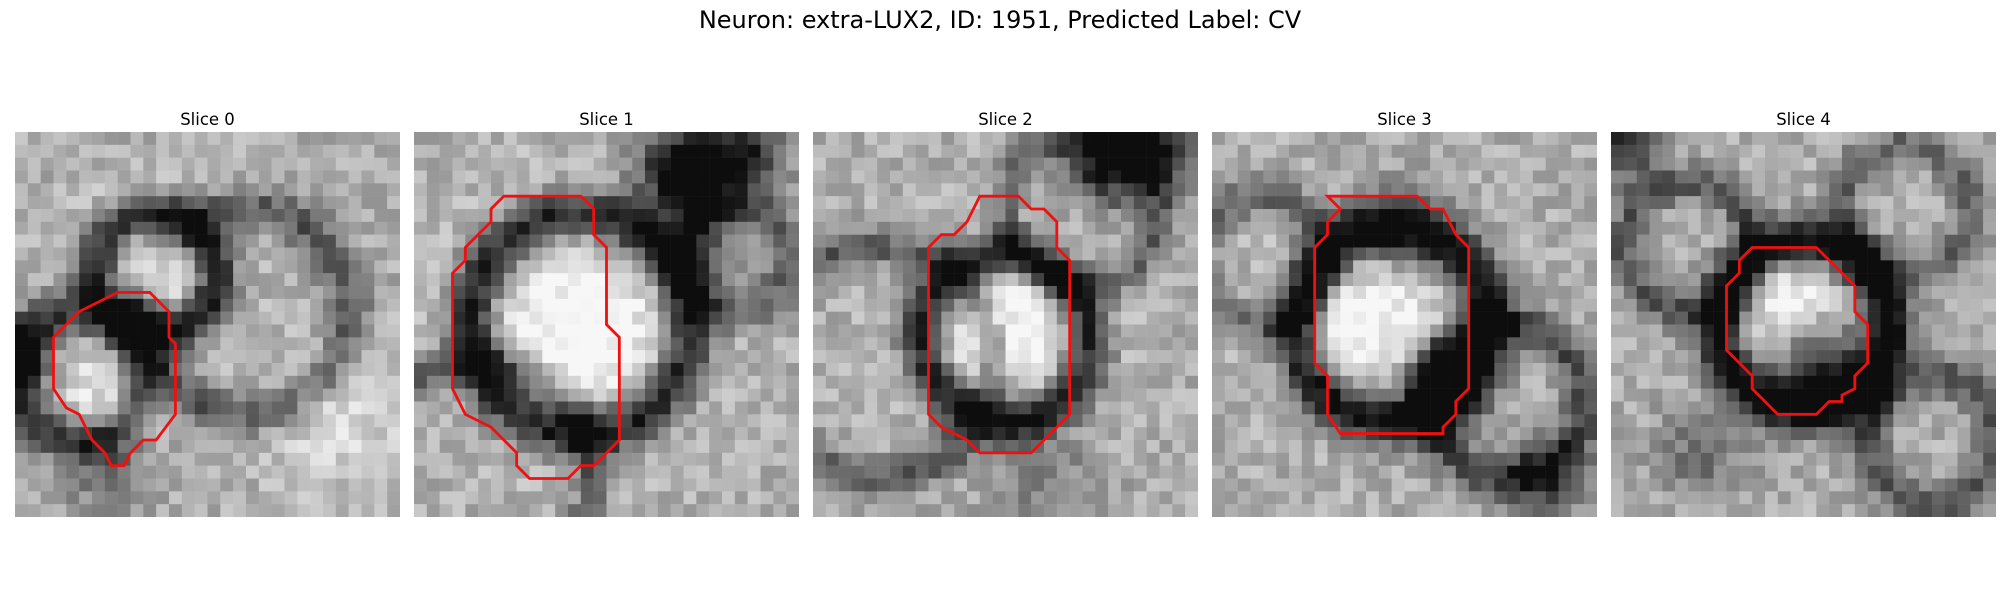 This screenshot has width=2000, height=600. What do you see at coordinates (207, 119) in the screenshot?
I see `slice-title-0: Slice 0` at bounding box center [207, 119].